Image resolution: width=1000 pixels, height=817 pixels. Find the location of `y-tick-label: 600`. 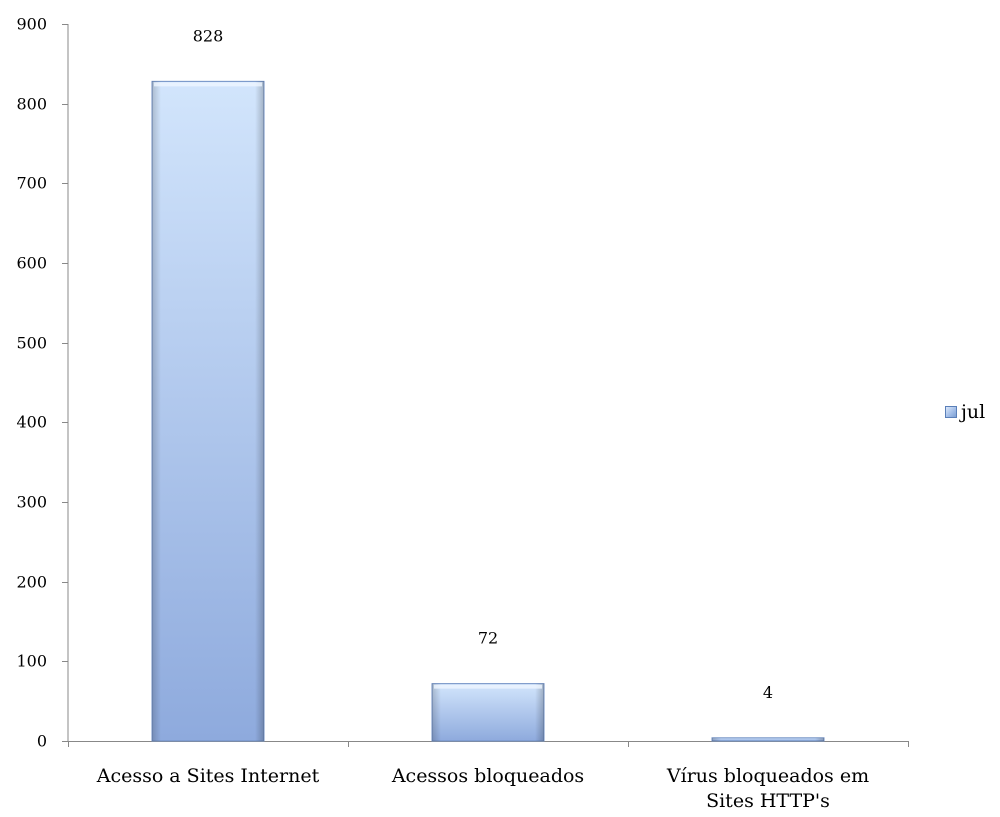

y-tick-label: 600 is located at coordinates (31, 263).